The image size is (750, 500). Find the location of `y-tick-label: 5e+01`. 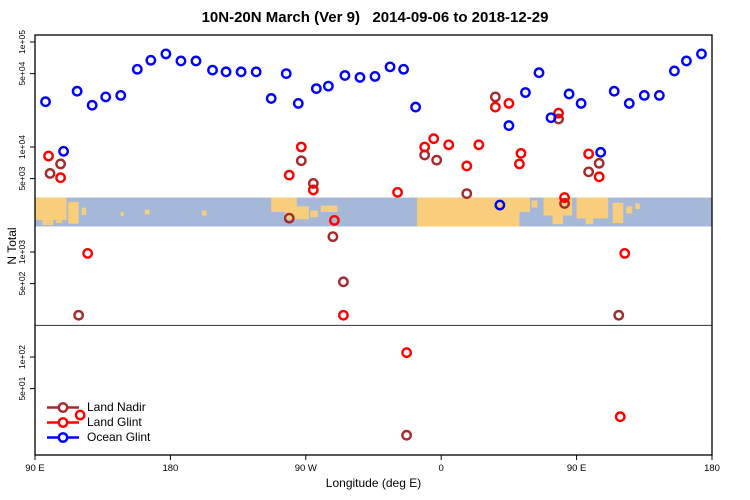

y-tick-label: 5e+01 is located at coordinates (22, 388).